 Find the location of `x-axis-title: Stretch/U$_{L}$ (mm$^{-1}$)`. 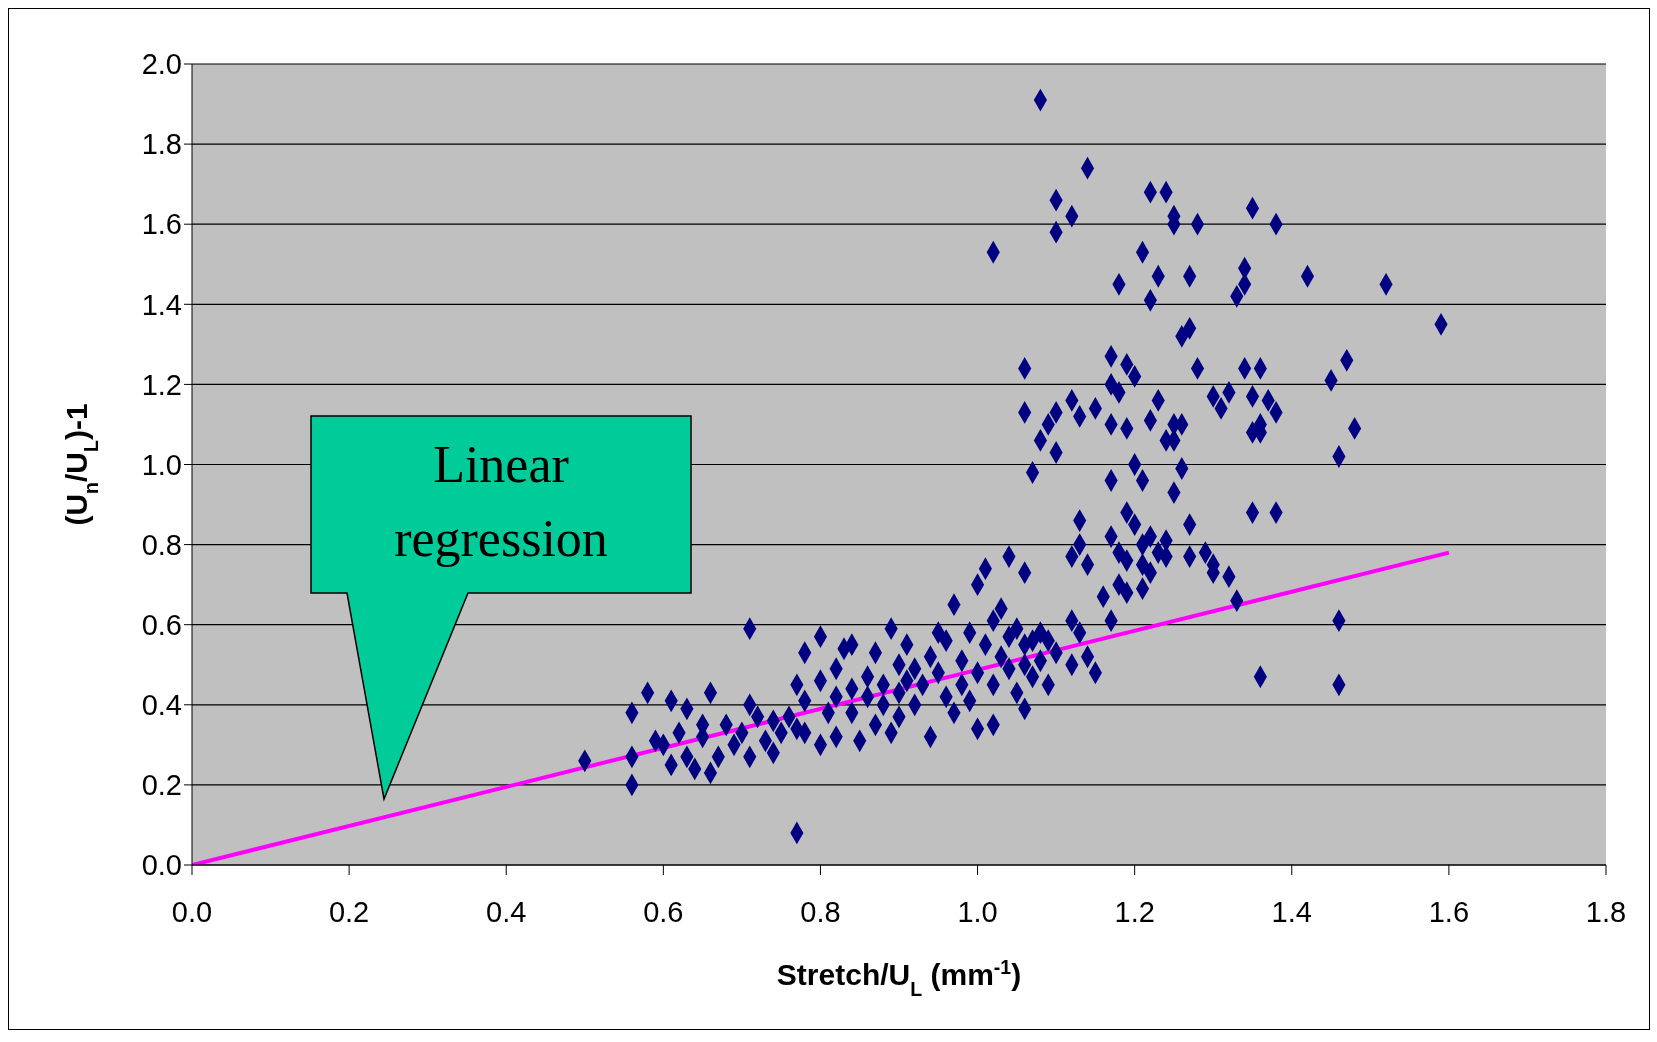

x-axis-title: Stretch/U$_{L}$ (mm$^{-1}$) is located at coordinates (899, 978).